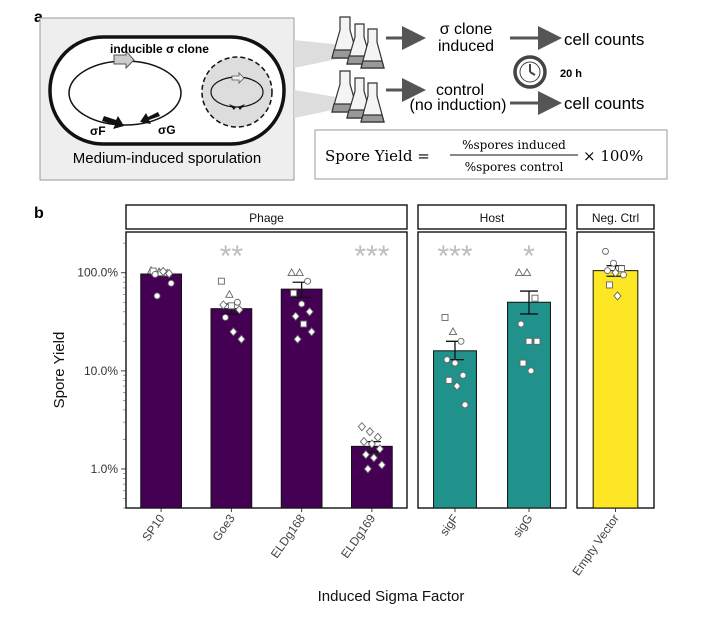 This screenshot has width=711, height=620. I want to click on x-tick-label: SP10, so click(153, 527).